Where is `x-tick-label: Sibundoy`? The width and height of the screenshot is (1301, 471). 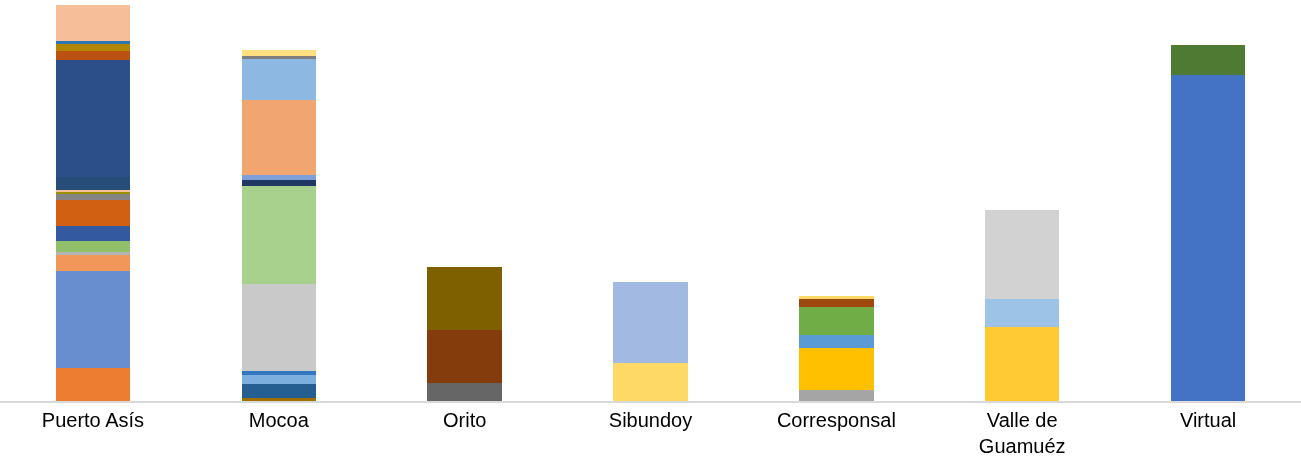 x-tick-label: Sibundoy is located at coordinates (650, 420).